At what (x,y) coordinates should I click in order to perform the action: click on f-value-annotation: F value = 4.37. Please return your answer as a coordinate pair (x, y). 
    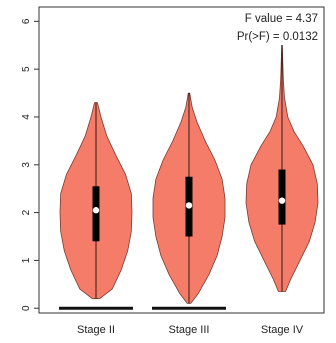
    Looking at the image, I should click on (281, 19).